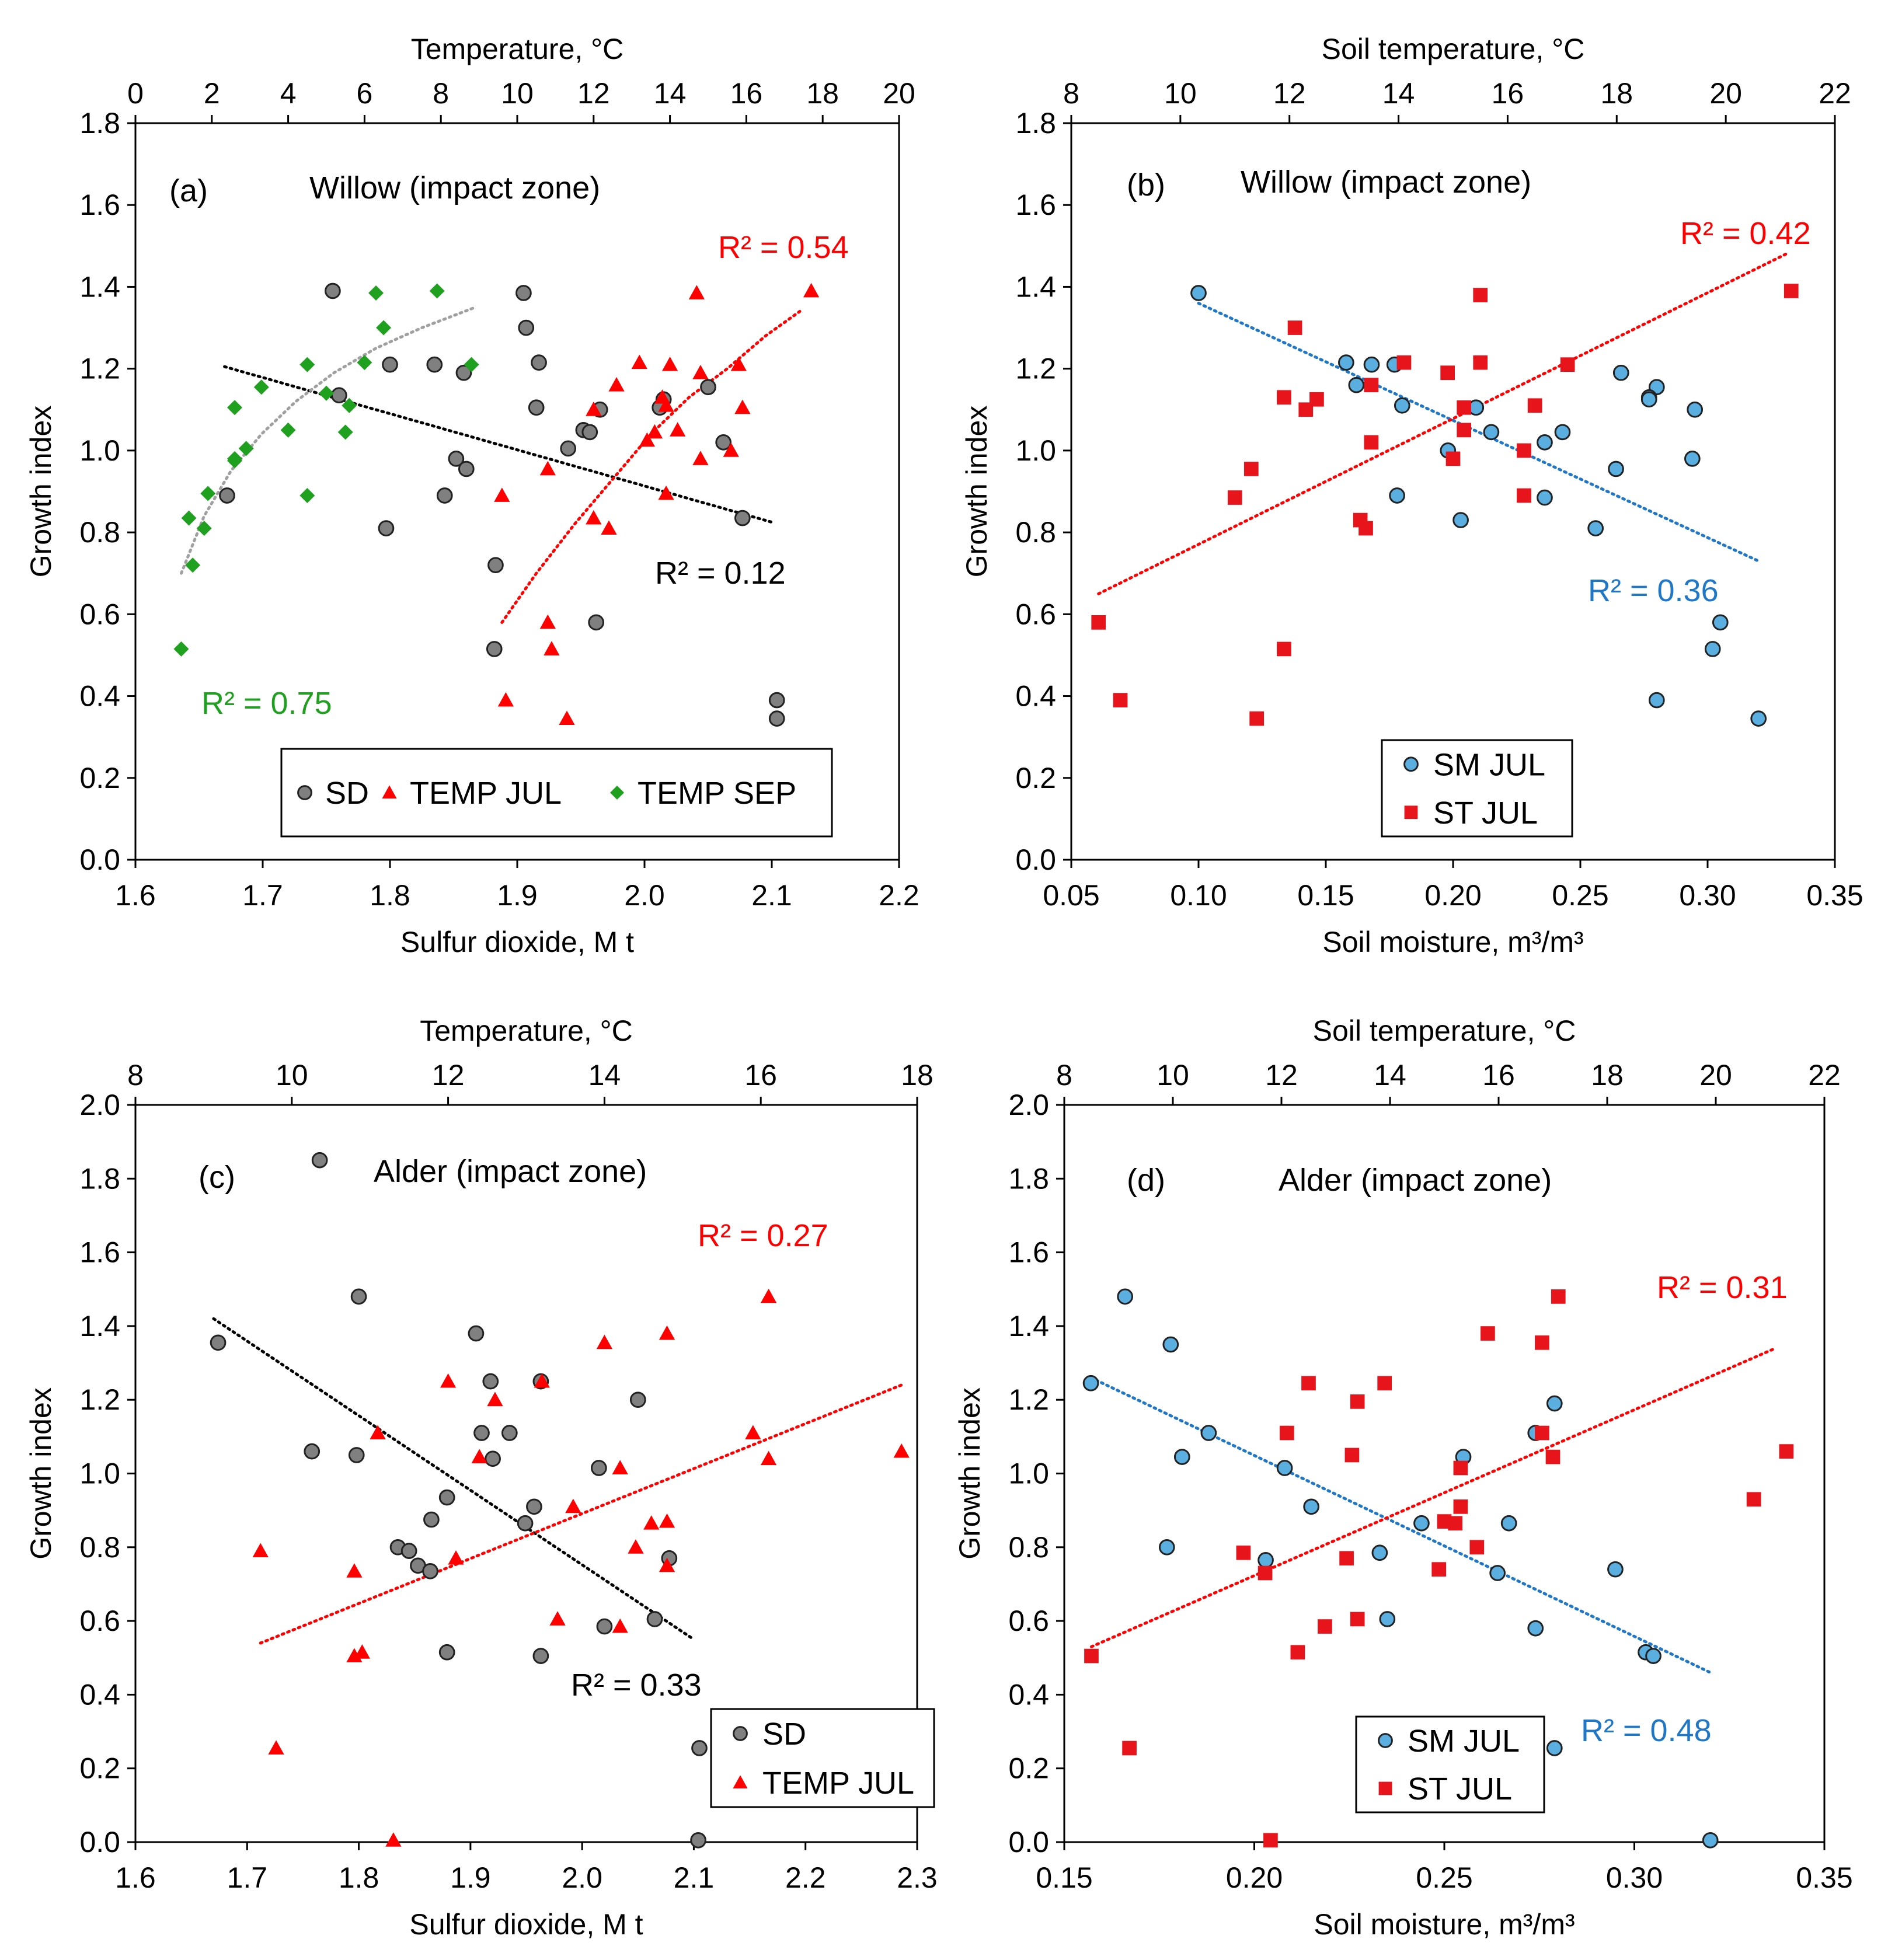 The width and height of the screenshot is (1881, 1960). What do you see at coordinates (717, 793) in the screenshot?
I see `legend-label: TEMP SEP` at bounding box center [717, 793].